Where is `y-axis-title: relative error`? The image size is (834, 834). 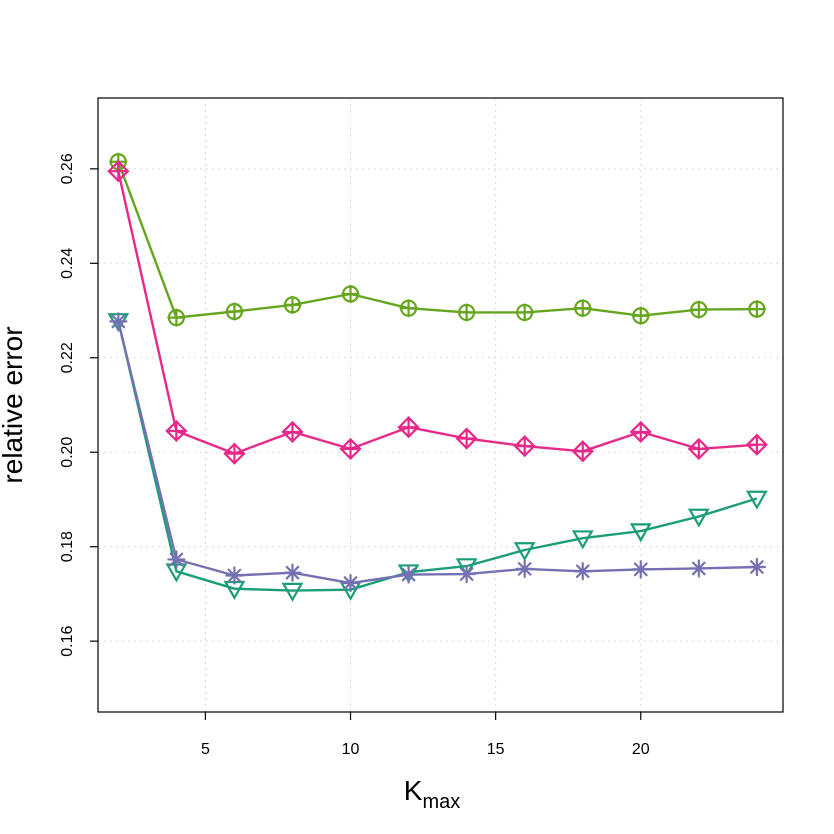
y-axis-title: relative error is located at coordinates (14, 404).